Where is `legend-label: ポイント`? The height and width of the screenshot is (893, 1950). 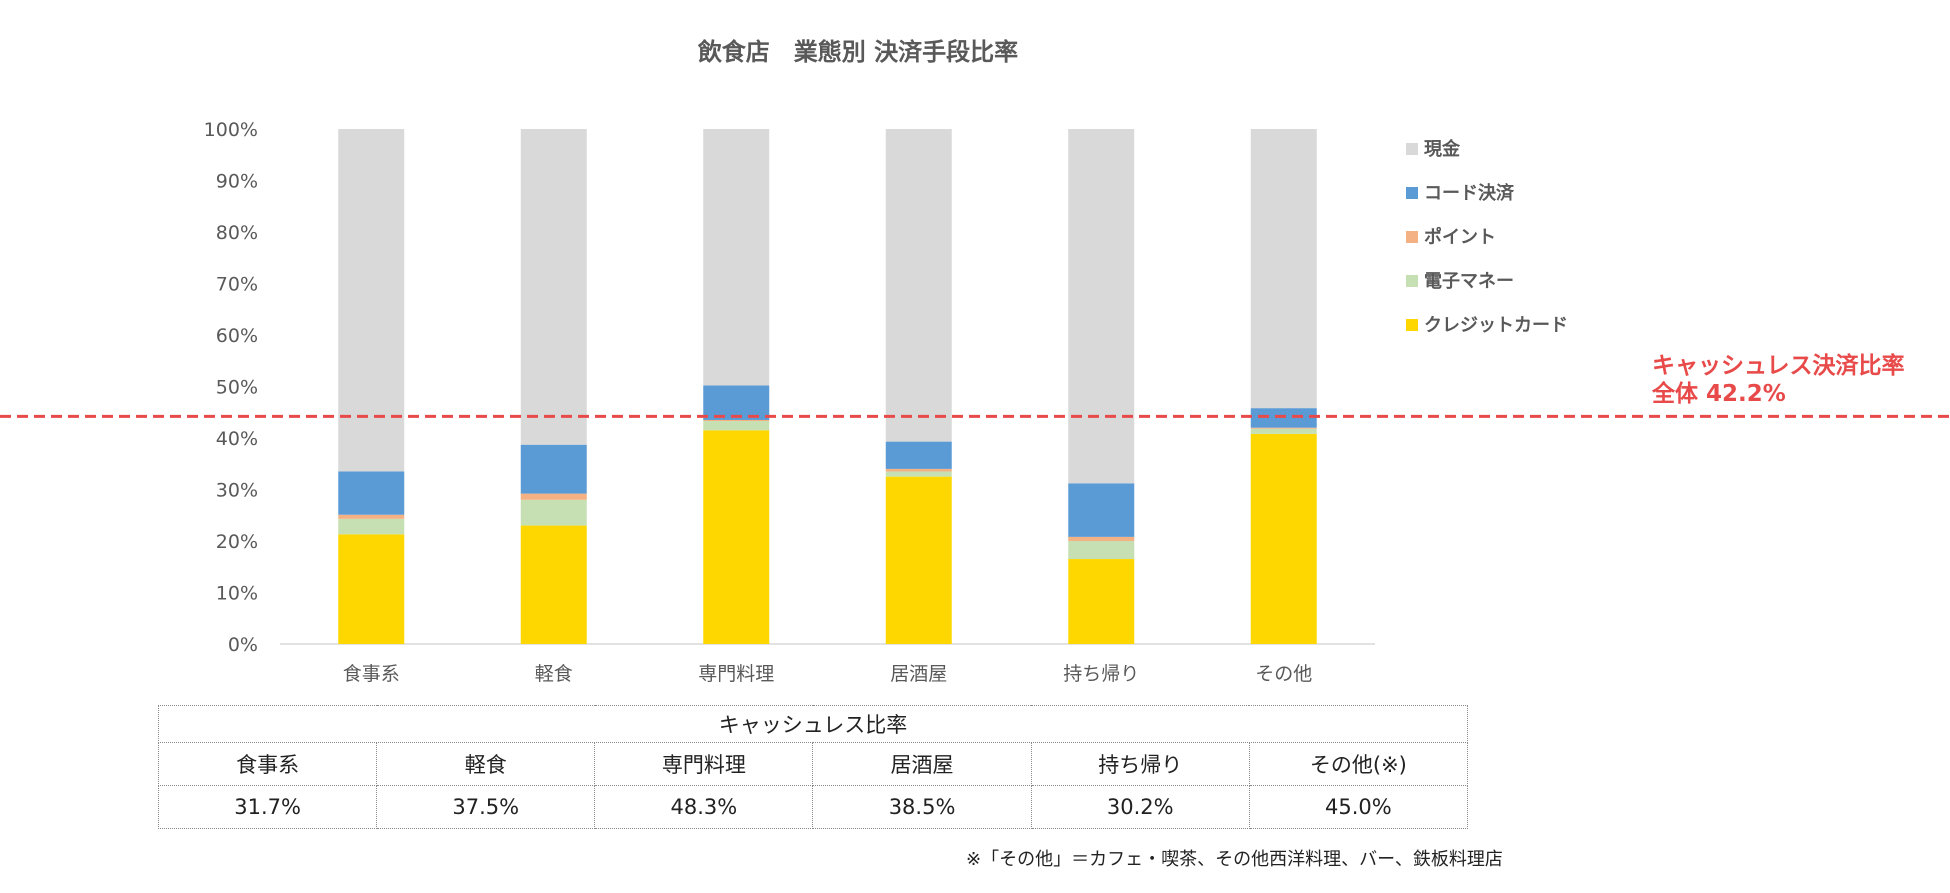 legend-label: ポイント is located at coordinates (1460, 237).